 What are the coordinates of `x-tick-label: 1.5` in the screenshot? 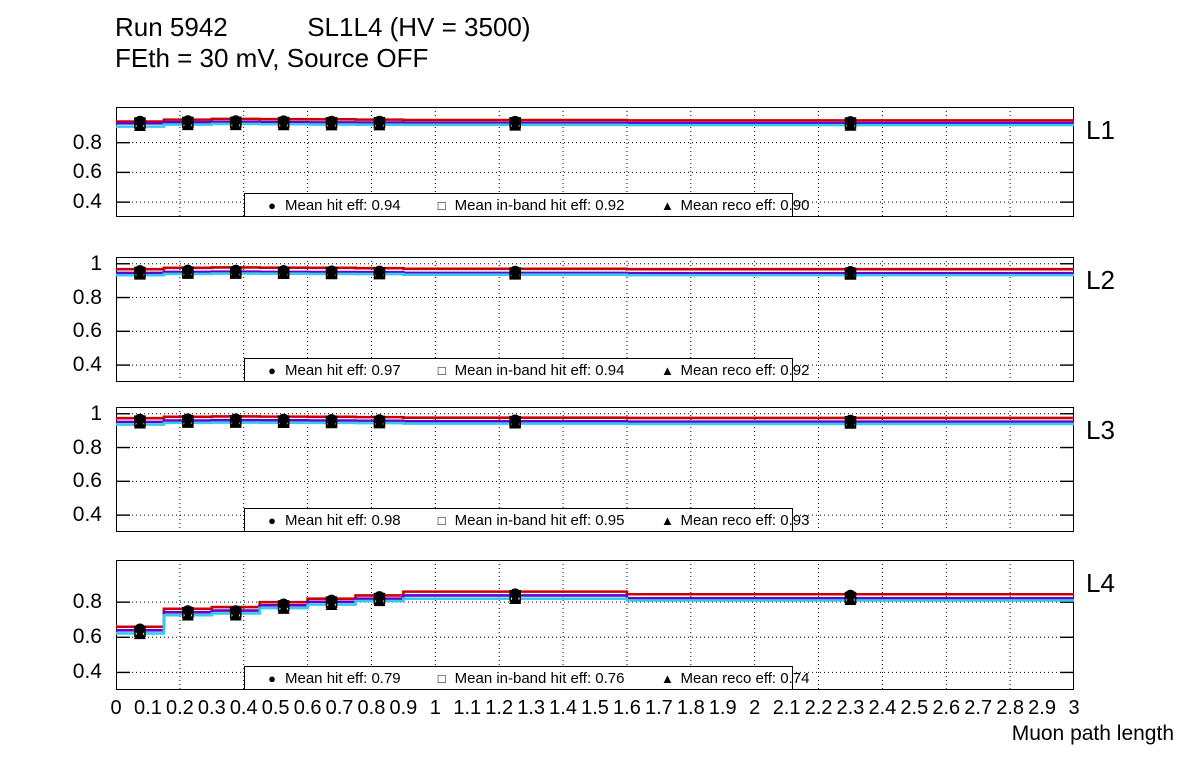 It's located at (595, 708).